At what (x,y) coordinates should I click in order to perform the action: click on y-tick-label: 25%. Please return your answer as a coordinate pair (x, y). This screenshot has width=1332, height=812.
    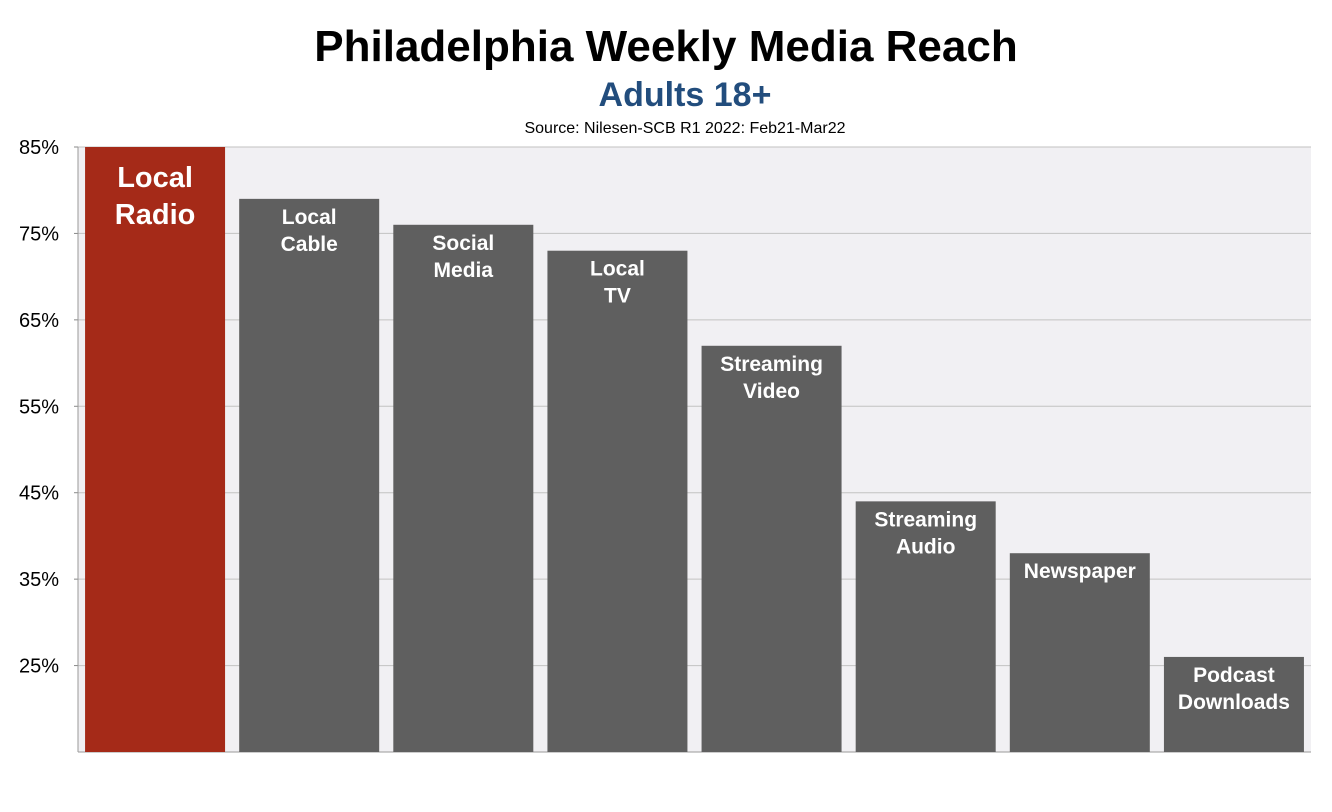
    Looking at the image, I should click on (39, 667).